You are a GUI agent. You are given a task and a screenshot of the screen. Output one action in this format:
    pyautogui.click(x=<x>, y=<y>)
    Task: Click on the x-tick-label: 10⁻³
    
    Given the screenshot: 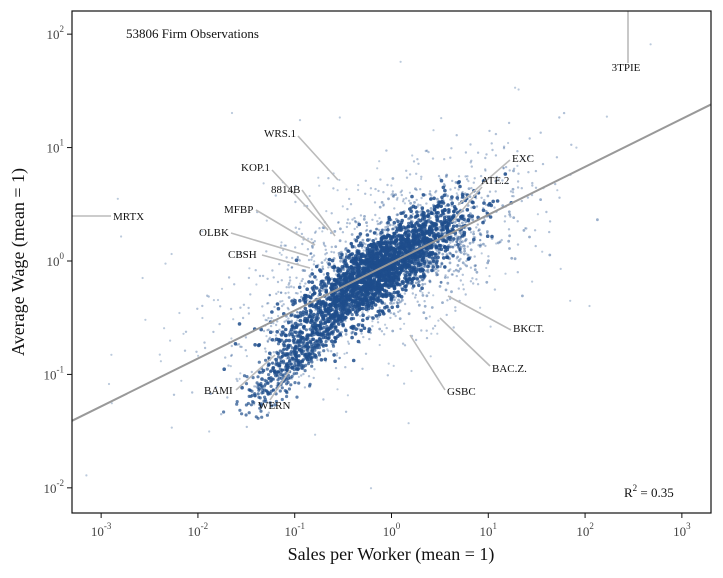 What is the action you would take?
    pyautogui.click(x=101, y=530)
    